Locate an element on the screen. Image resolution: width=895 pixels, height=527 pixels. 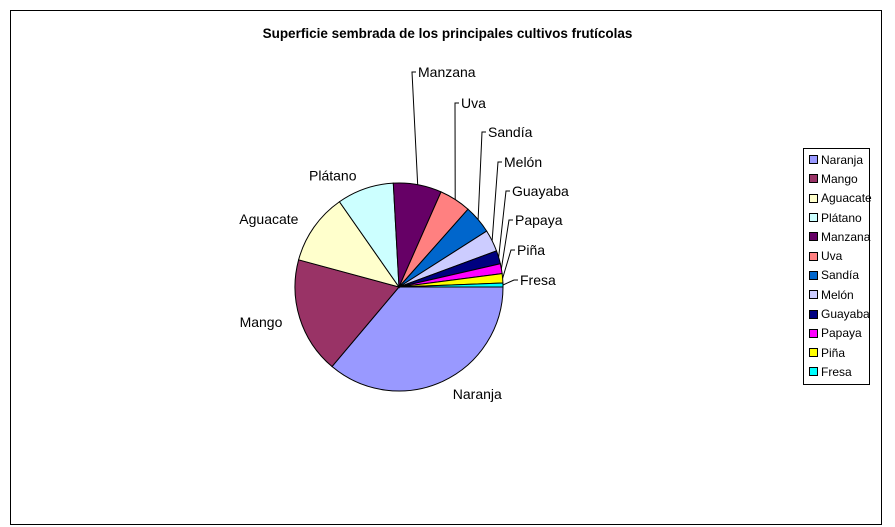
legend-label: Papaya is located at coordinates (841, 333).